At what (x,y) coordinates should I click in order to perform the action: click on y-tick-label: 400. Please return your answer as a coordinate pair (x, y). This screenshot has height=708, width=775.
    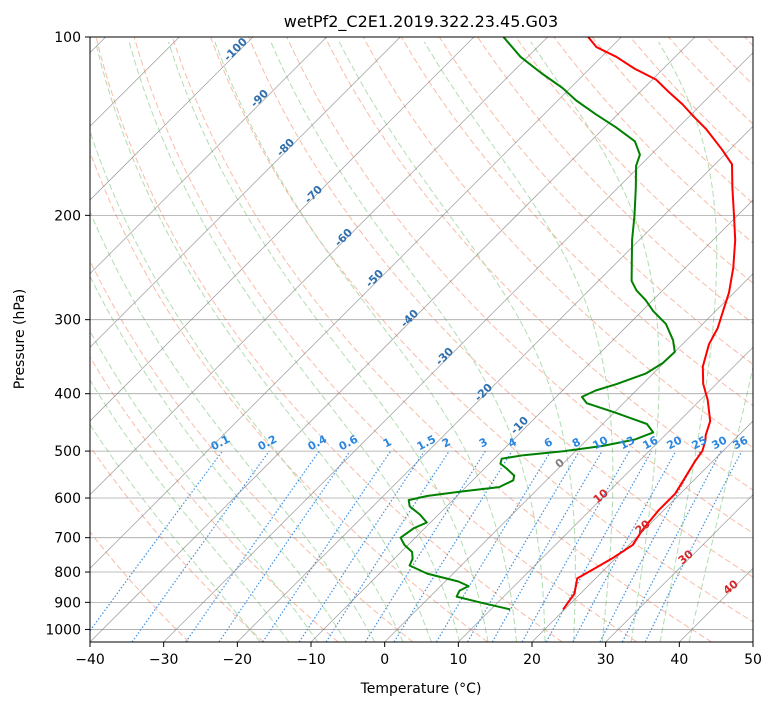
    Looking at the image, I should click on (67, 395).